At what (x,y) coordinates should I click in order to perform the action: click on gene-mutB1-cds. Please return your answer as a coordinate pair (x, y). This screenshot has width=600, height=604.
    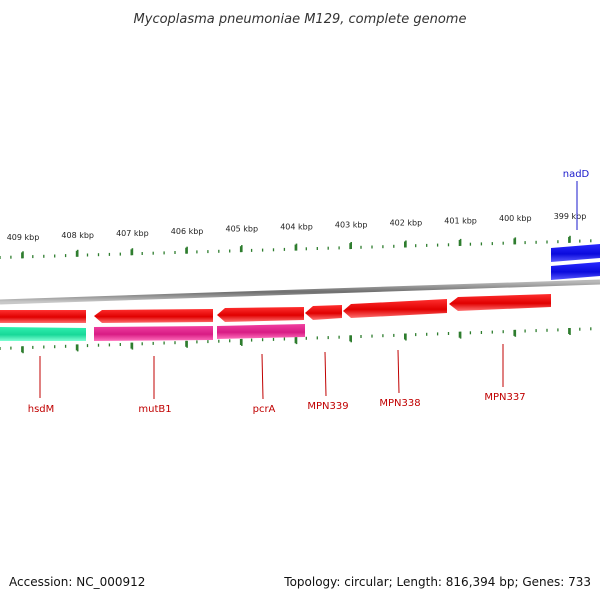
    Looking at the image, I should click on (153, 333).